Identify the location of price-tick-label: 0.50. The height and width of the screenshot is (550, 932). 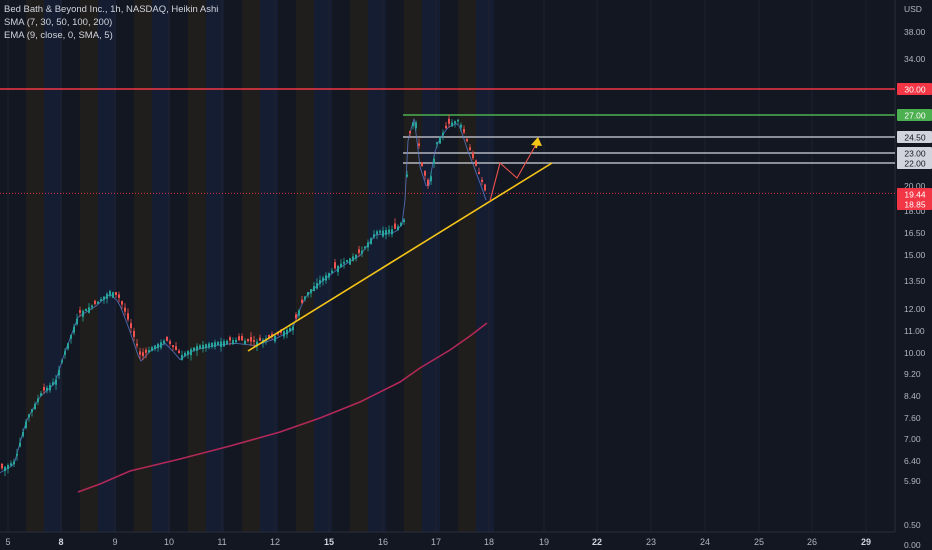
(912, 525).